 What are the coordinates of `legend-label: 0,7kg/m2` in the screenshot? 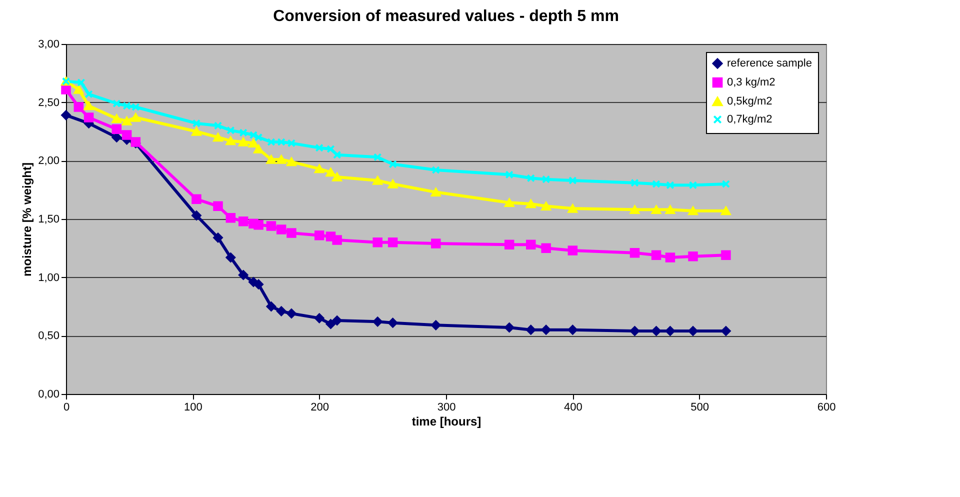 It's located at (749, 120).